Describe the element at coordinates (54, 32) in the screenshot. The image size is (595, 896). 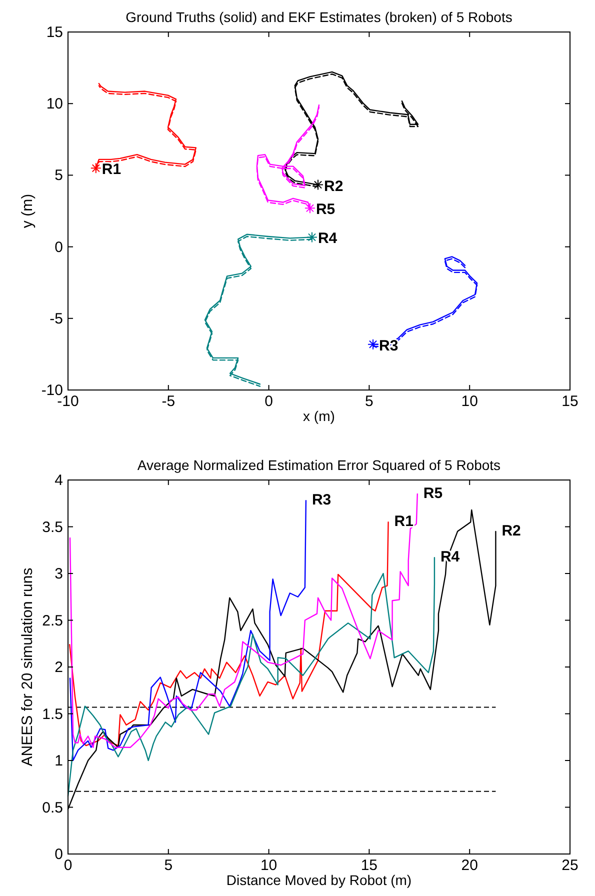
I see `y-tick-label: 15` at that location.